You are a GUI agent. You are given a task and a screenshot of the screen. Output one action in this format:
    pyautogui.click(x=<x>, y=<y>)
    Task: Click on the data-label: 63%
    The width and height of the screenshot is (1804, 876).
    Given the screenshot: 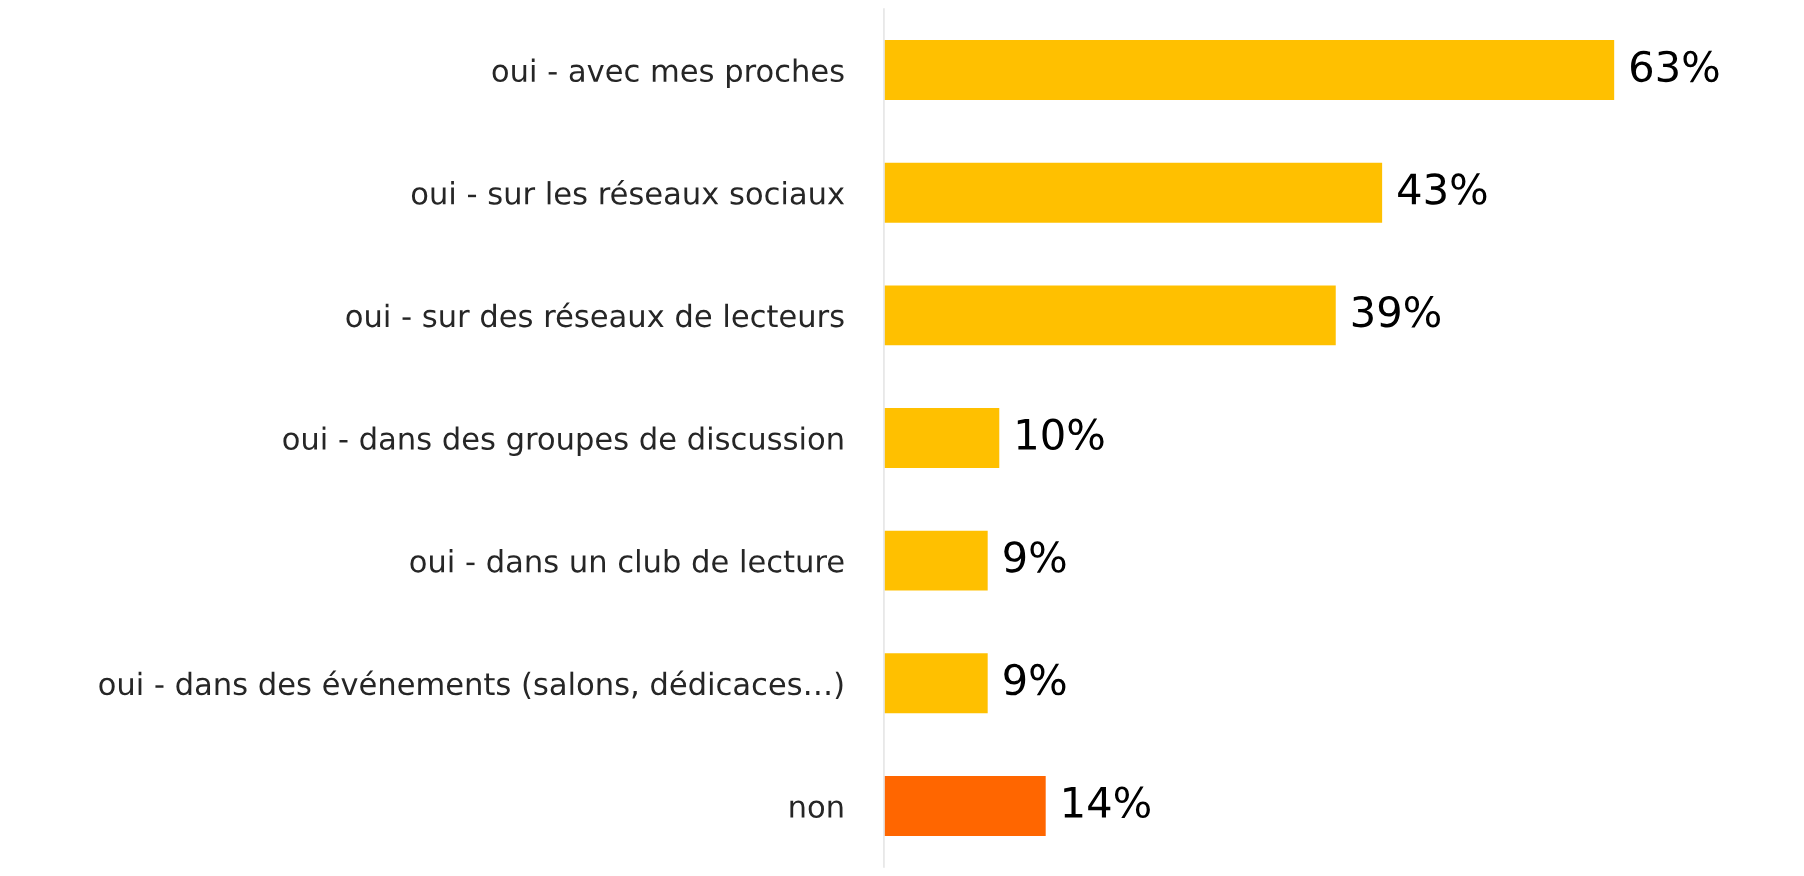 What is the action you would take?
    pyautogui.click(x=1675, y=66)
    